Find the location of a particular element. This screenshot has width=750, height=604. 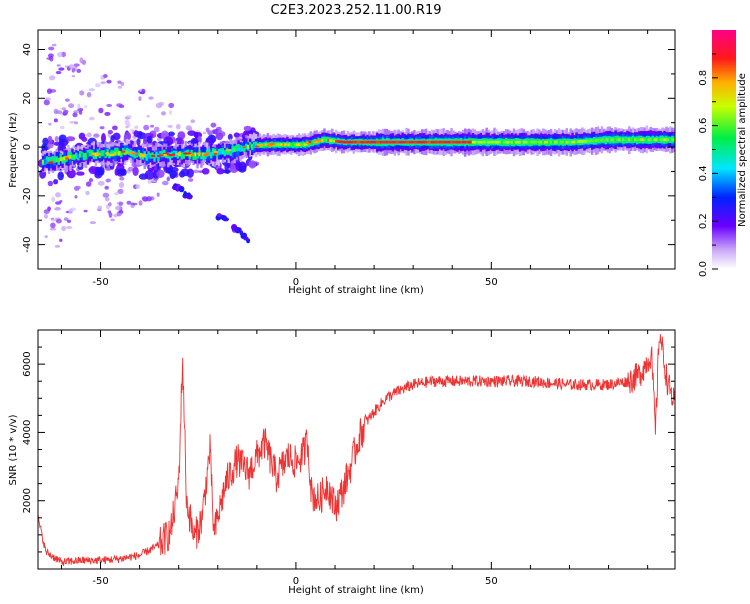

branch-blob is located at coordinates (244, 235).